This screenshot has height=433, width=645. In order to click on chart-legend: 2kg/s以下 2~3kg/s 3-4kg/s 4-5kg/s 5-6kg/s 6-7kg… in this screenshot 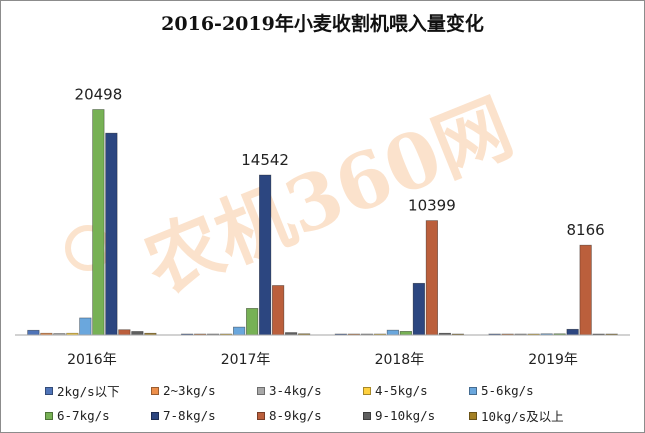, I will do `click(340, 403)`.